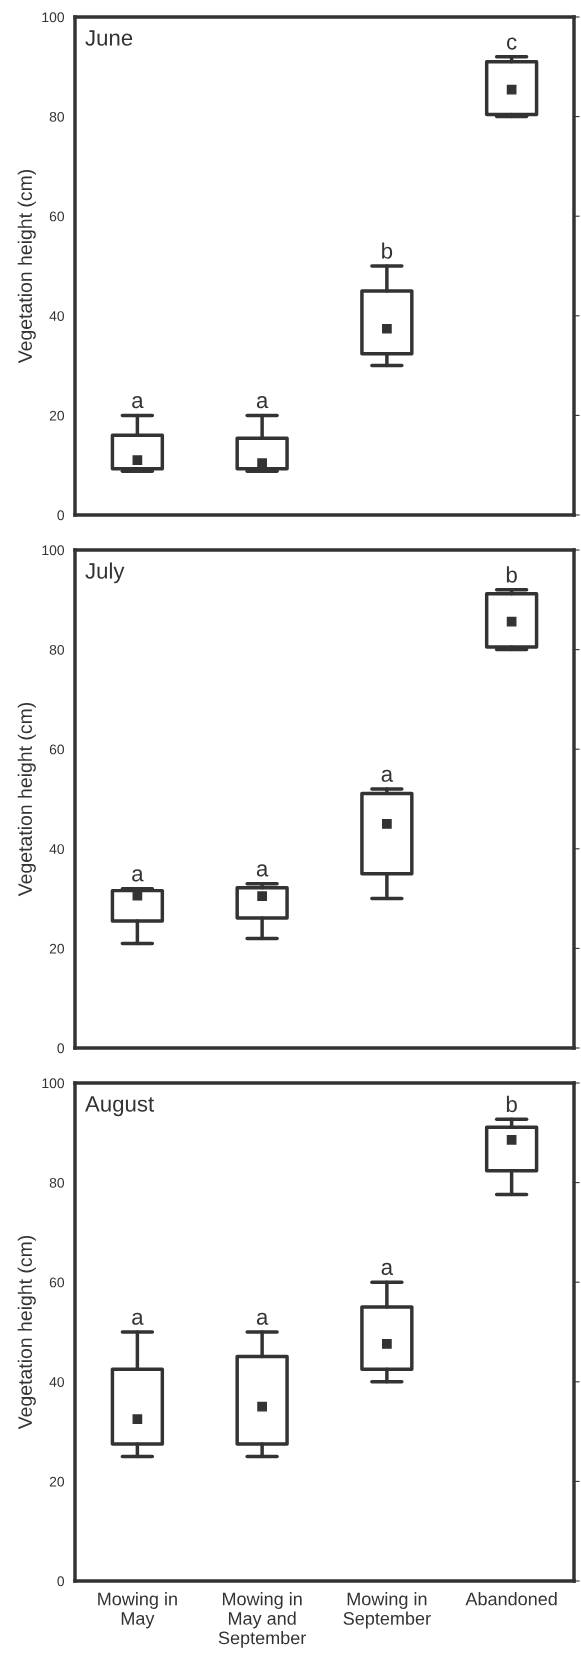 The height and width of the screenshot is (1674, 581). What do you see at coordinates (387, 1610) in the screenshot?
I see `x-tick-label: Mowing in September` at bounding box center [387, 1610].